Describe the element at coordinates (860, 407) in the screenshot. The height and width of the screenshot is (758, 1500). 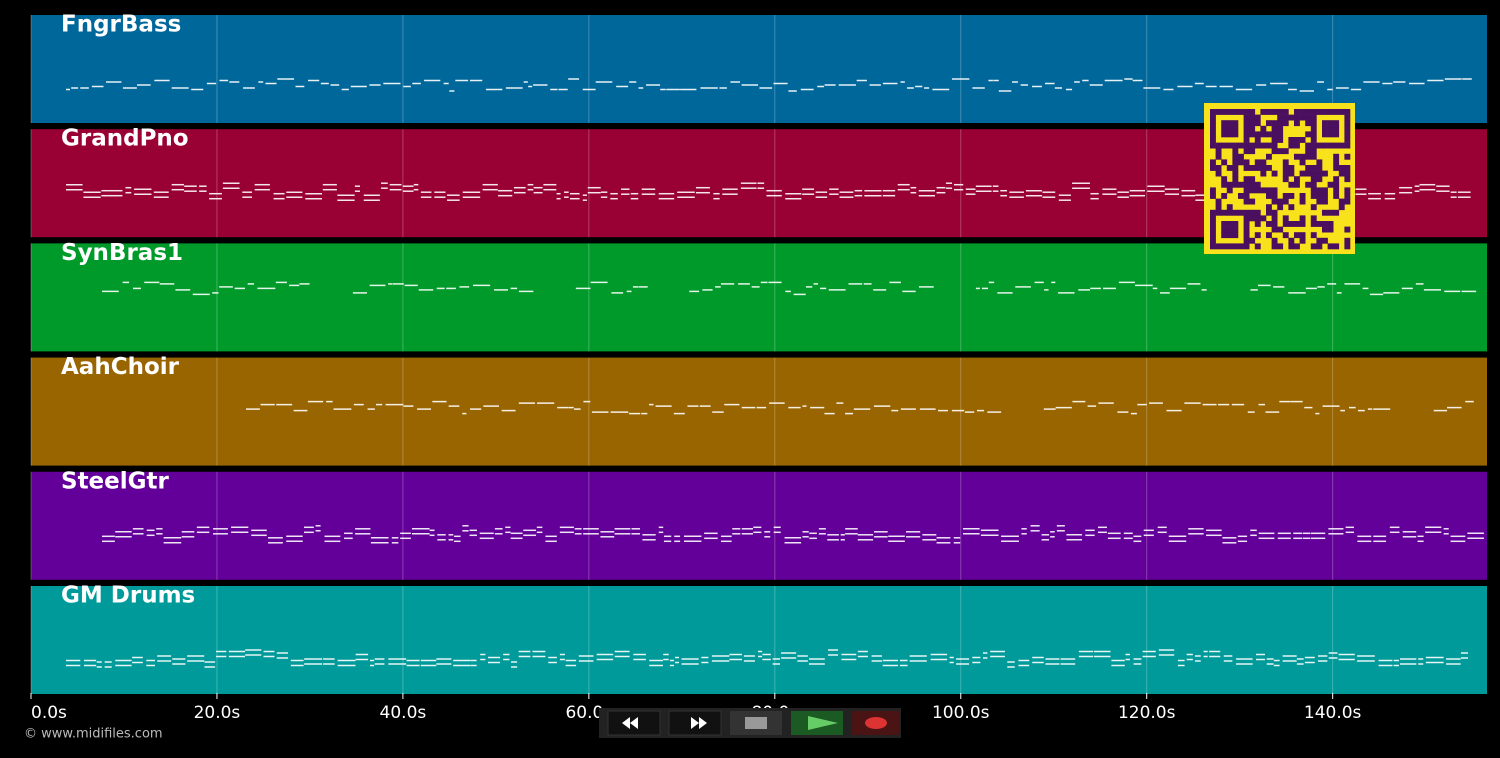
I see `notes` at that location.